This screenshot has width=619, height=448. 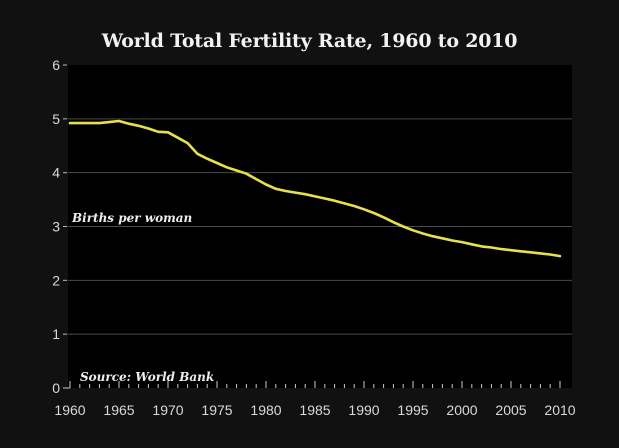 What do you see at coordinates (56, 388) in the screenshot?
I see `y-tick-label: 0` at bounding box center [56, 388].